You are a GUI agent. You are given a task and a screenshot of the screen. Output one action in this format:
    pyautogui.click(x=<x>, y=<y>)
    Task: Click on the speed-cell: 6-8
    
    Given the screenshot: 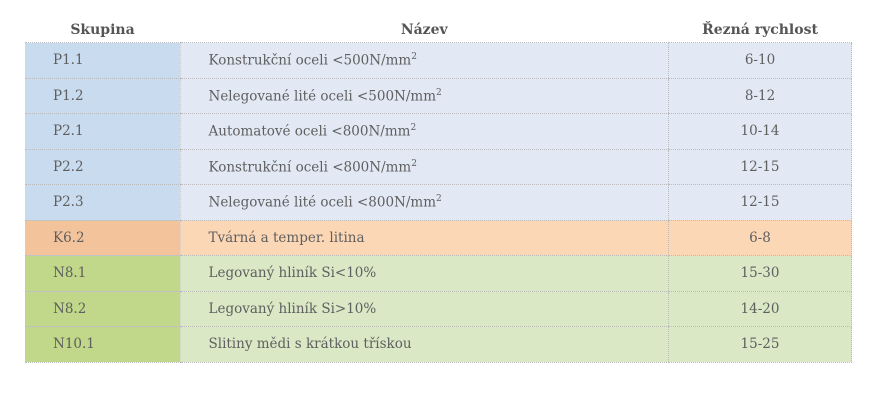 What is the action you would take?
    pyautogui.click(x=760, y=238)
    